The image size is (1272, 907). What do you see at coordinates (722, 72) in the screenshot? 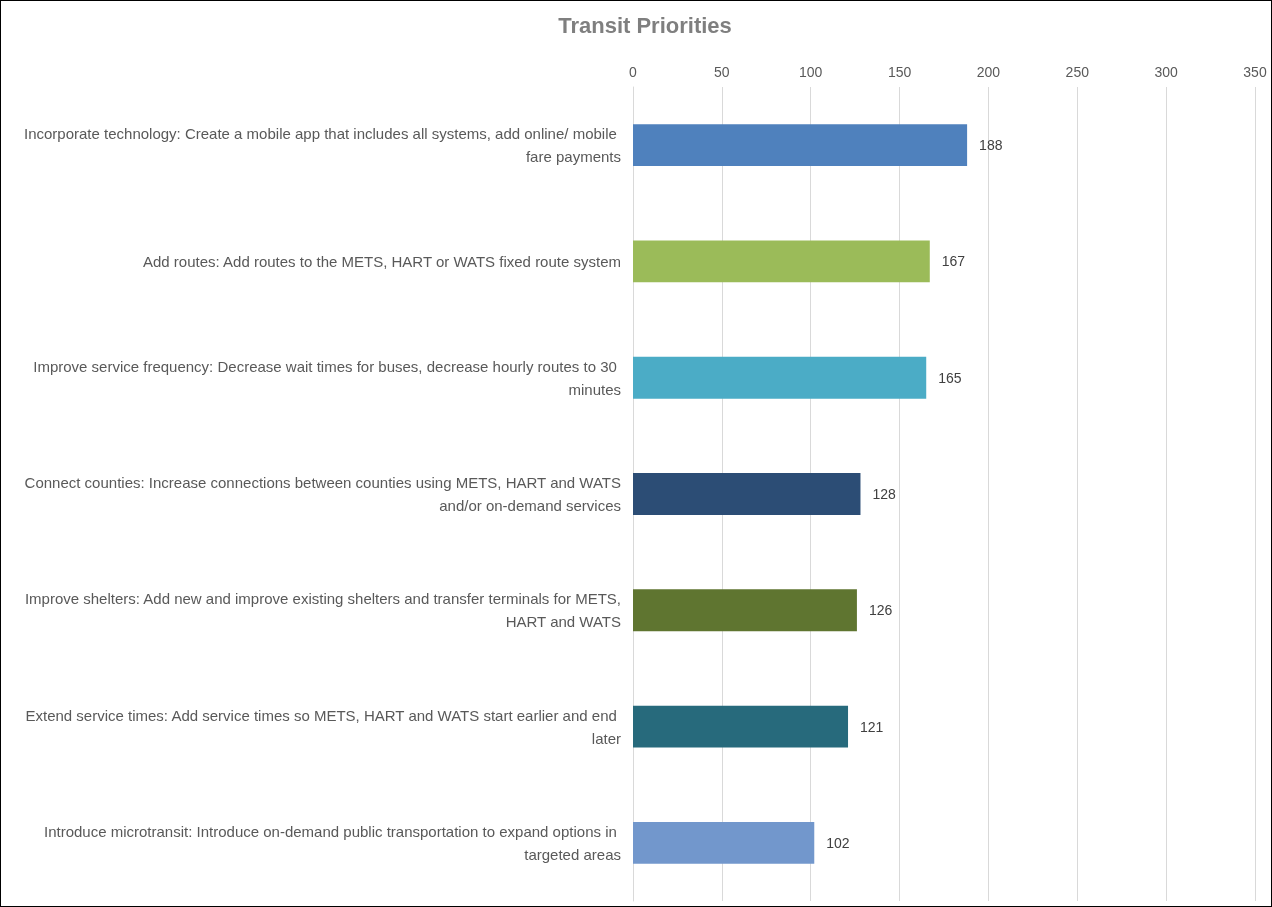
I see `x-tick-label: 50` at bounding box center [722, 72].